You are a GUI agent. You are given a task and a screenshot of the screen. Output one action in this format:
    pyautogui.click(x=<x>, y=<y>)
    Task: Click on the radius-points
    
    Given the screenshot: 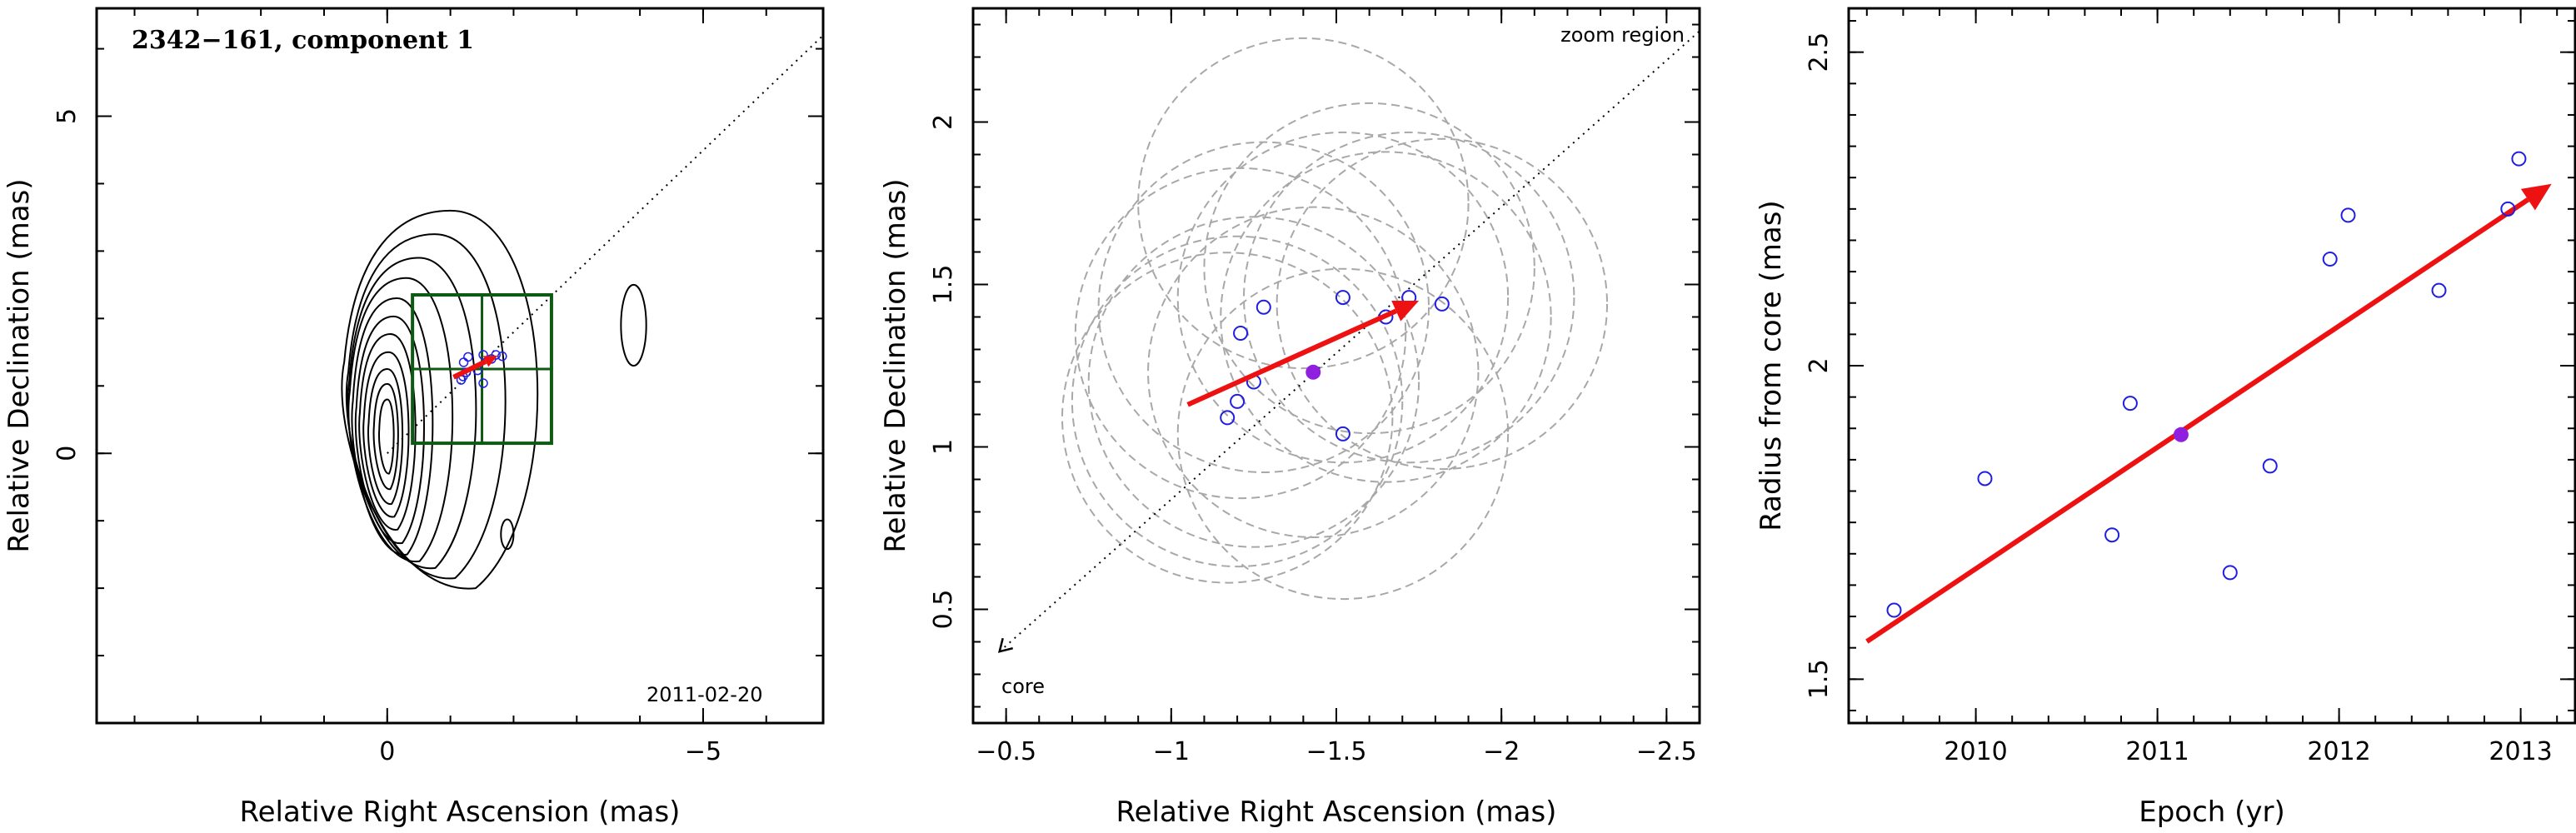 What is the action you would take?
    pyautogui.click(x=2206, y=384)
    